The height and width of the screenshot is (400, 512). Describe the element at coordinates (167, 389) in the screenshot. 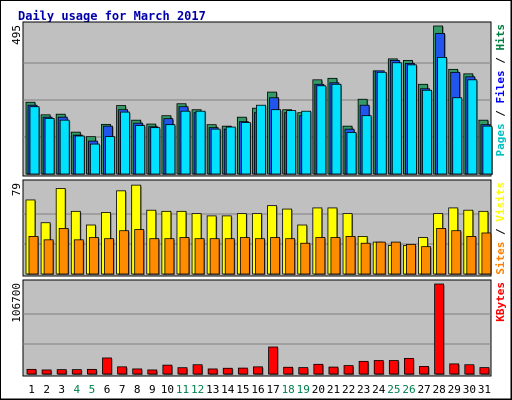

I see `x-tick-label-day-10: 10` at that location.